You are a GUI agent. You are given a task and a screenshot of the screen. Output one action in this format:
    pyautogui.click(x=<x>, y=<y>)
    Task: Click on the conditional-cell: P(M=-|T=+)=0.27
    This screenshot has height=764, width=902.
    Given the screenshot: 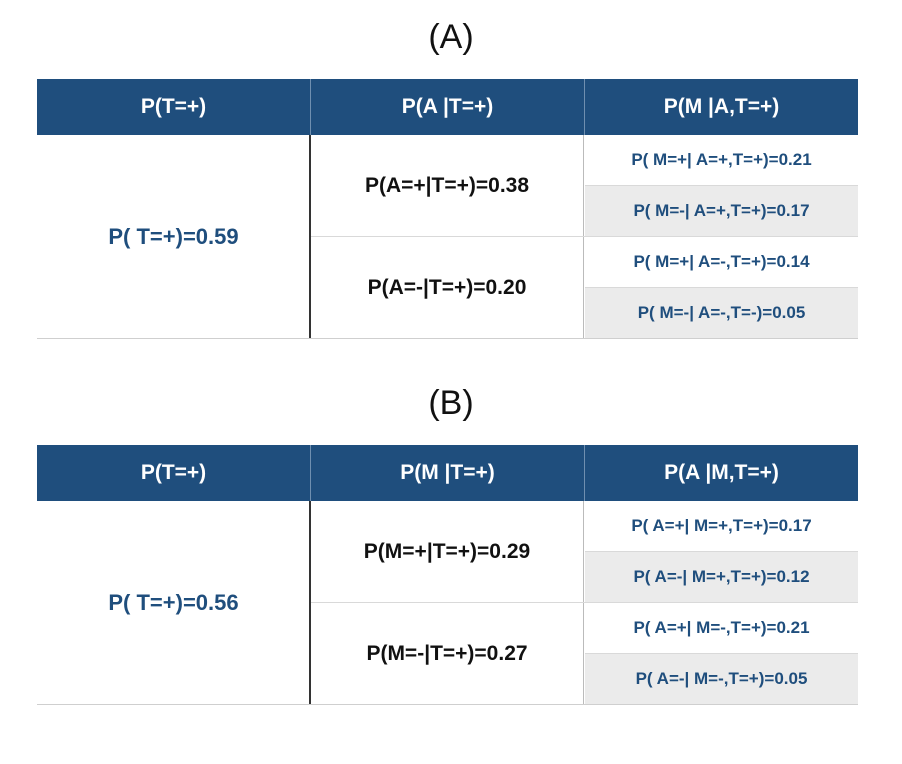 What is the action you would take?
    pyautogui.click(x=447, y=653)
    